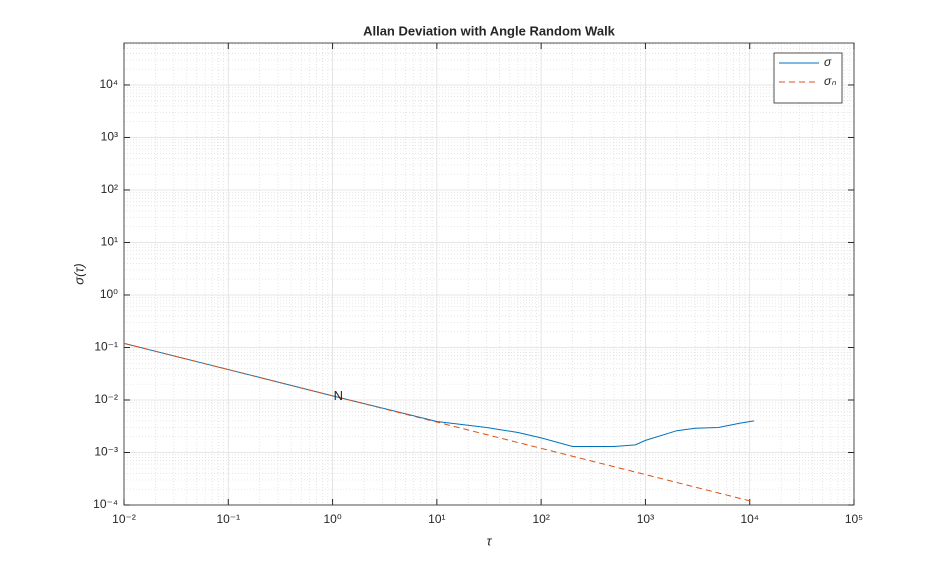 The image size is (946, 569). Describe the element at coordinates (828, 62) in the screenshot. I see `legend-label: σ` at that location.